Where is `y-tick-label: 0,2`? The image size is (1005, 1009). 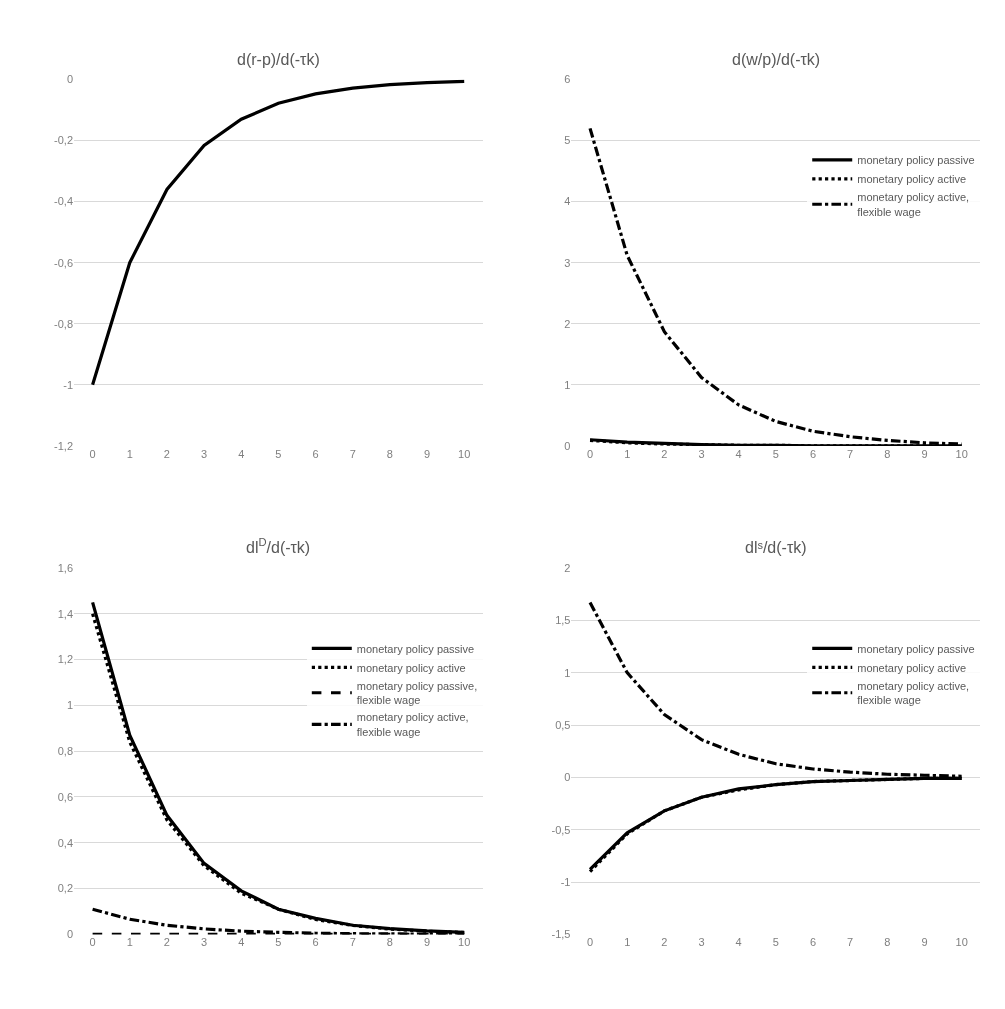 y-tick-label: 0,2 is located at coordinates (65, 888).